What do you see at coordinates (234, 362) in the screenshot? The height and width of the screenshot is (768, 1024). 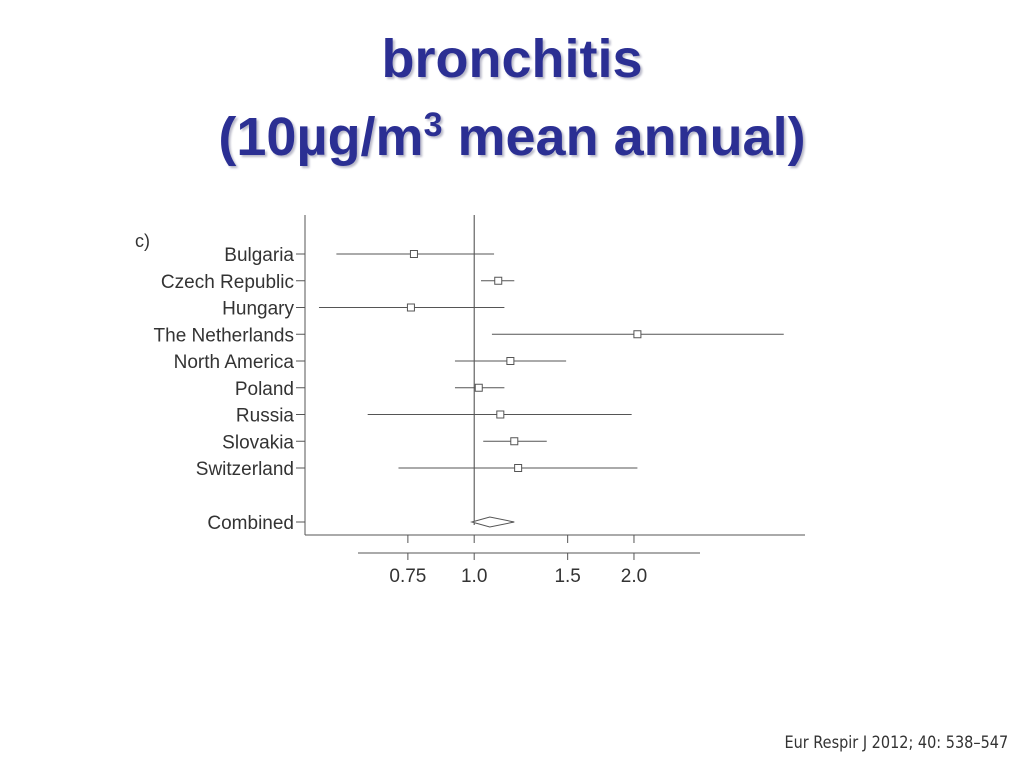 I see `y-tick-label: North America` at bounding box center [234, 362].